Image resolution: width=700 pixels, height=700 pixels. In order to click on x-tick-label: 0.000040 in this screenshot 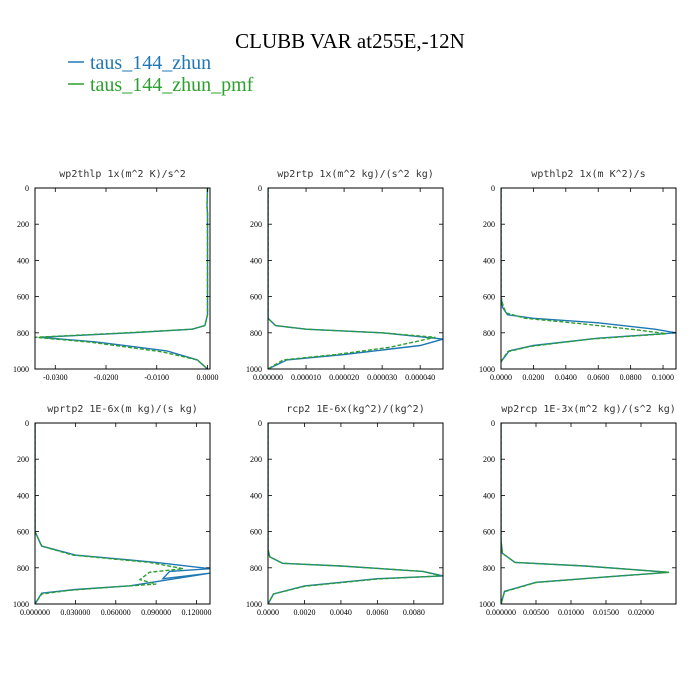, I will do `click(420, 377)`.